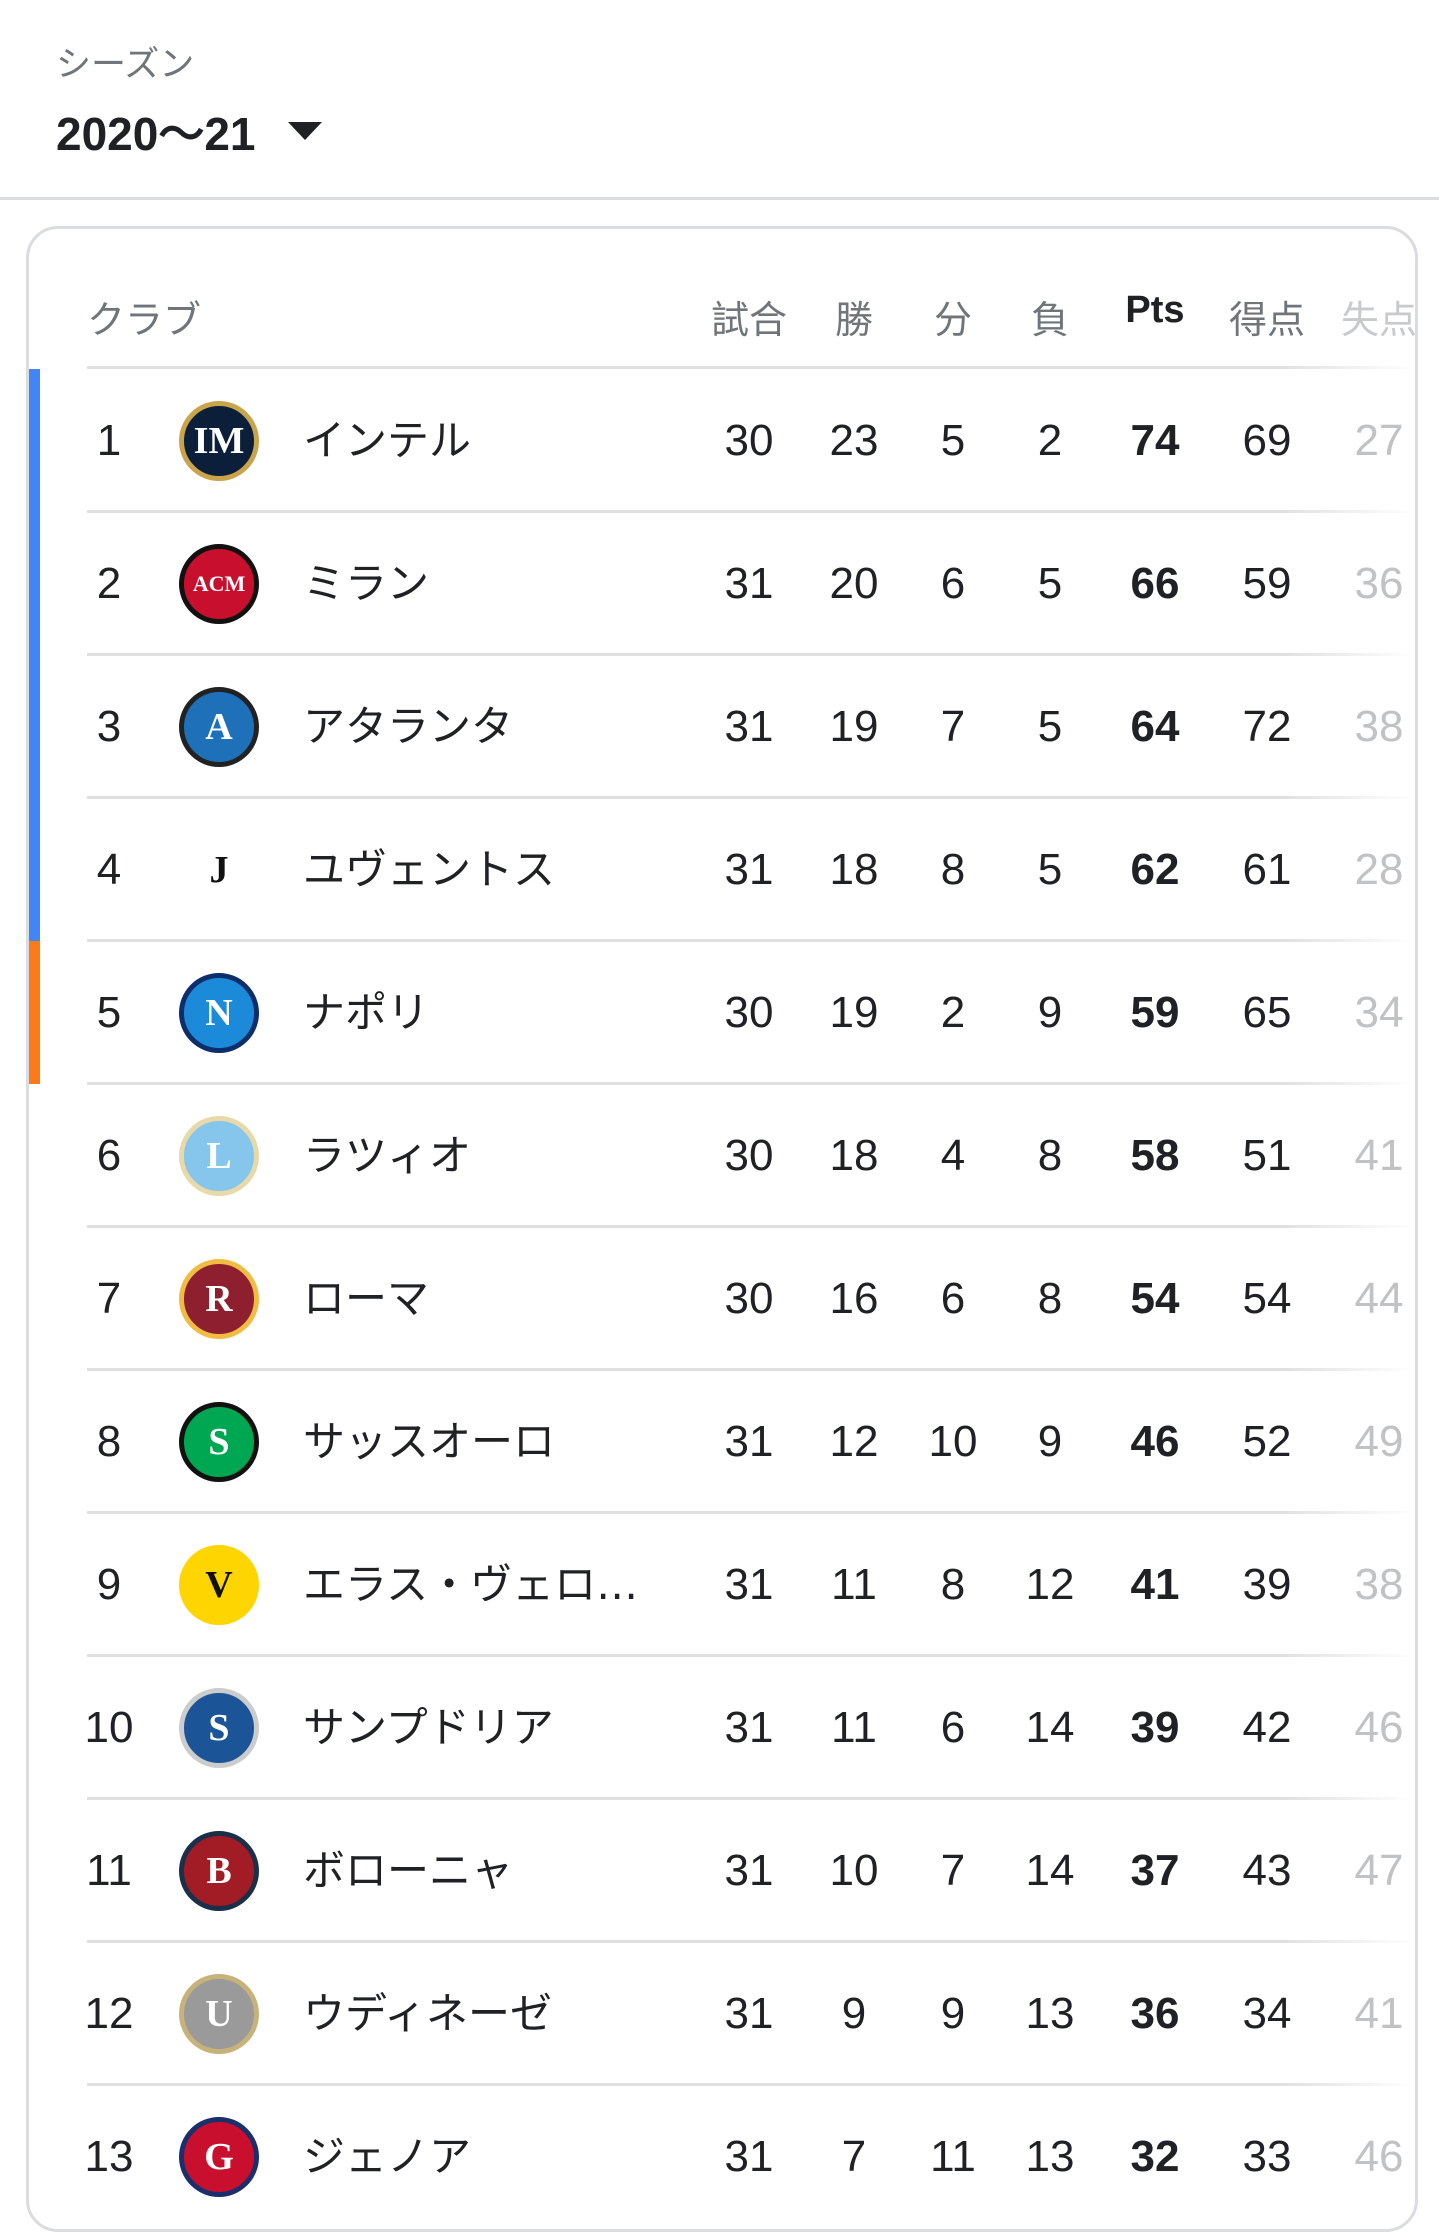 The width and height of the screenshot is (1439, 2232). Describe the element at coordinates (719, 198) in the screenshot. I see `section-divider` at that location.